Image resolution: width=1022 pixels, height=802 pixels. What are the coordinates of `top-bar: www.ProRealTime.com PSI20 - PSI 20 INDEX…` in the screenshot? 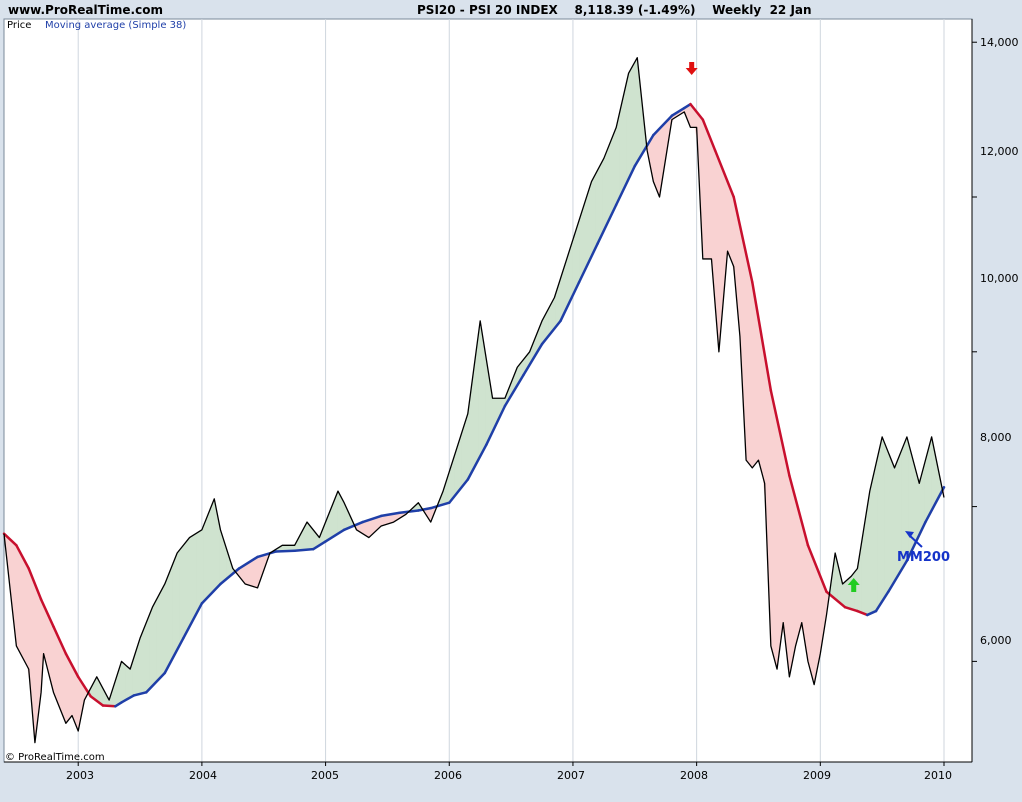 It's located at (511, 10).